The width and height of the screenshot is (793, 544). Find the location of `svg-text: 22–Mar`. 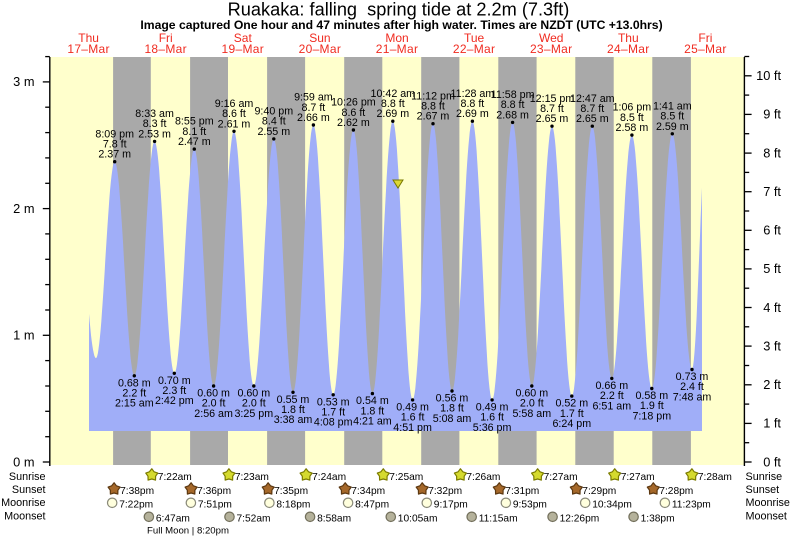

svg-text: 22–Mar is located at coordinates (474, 49).